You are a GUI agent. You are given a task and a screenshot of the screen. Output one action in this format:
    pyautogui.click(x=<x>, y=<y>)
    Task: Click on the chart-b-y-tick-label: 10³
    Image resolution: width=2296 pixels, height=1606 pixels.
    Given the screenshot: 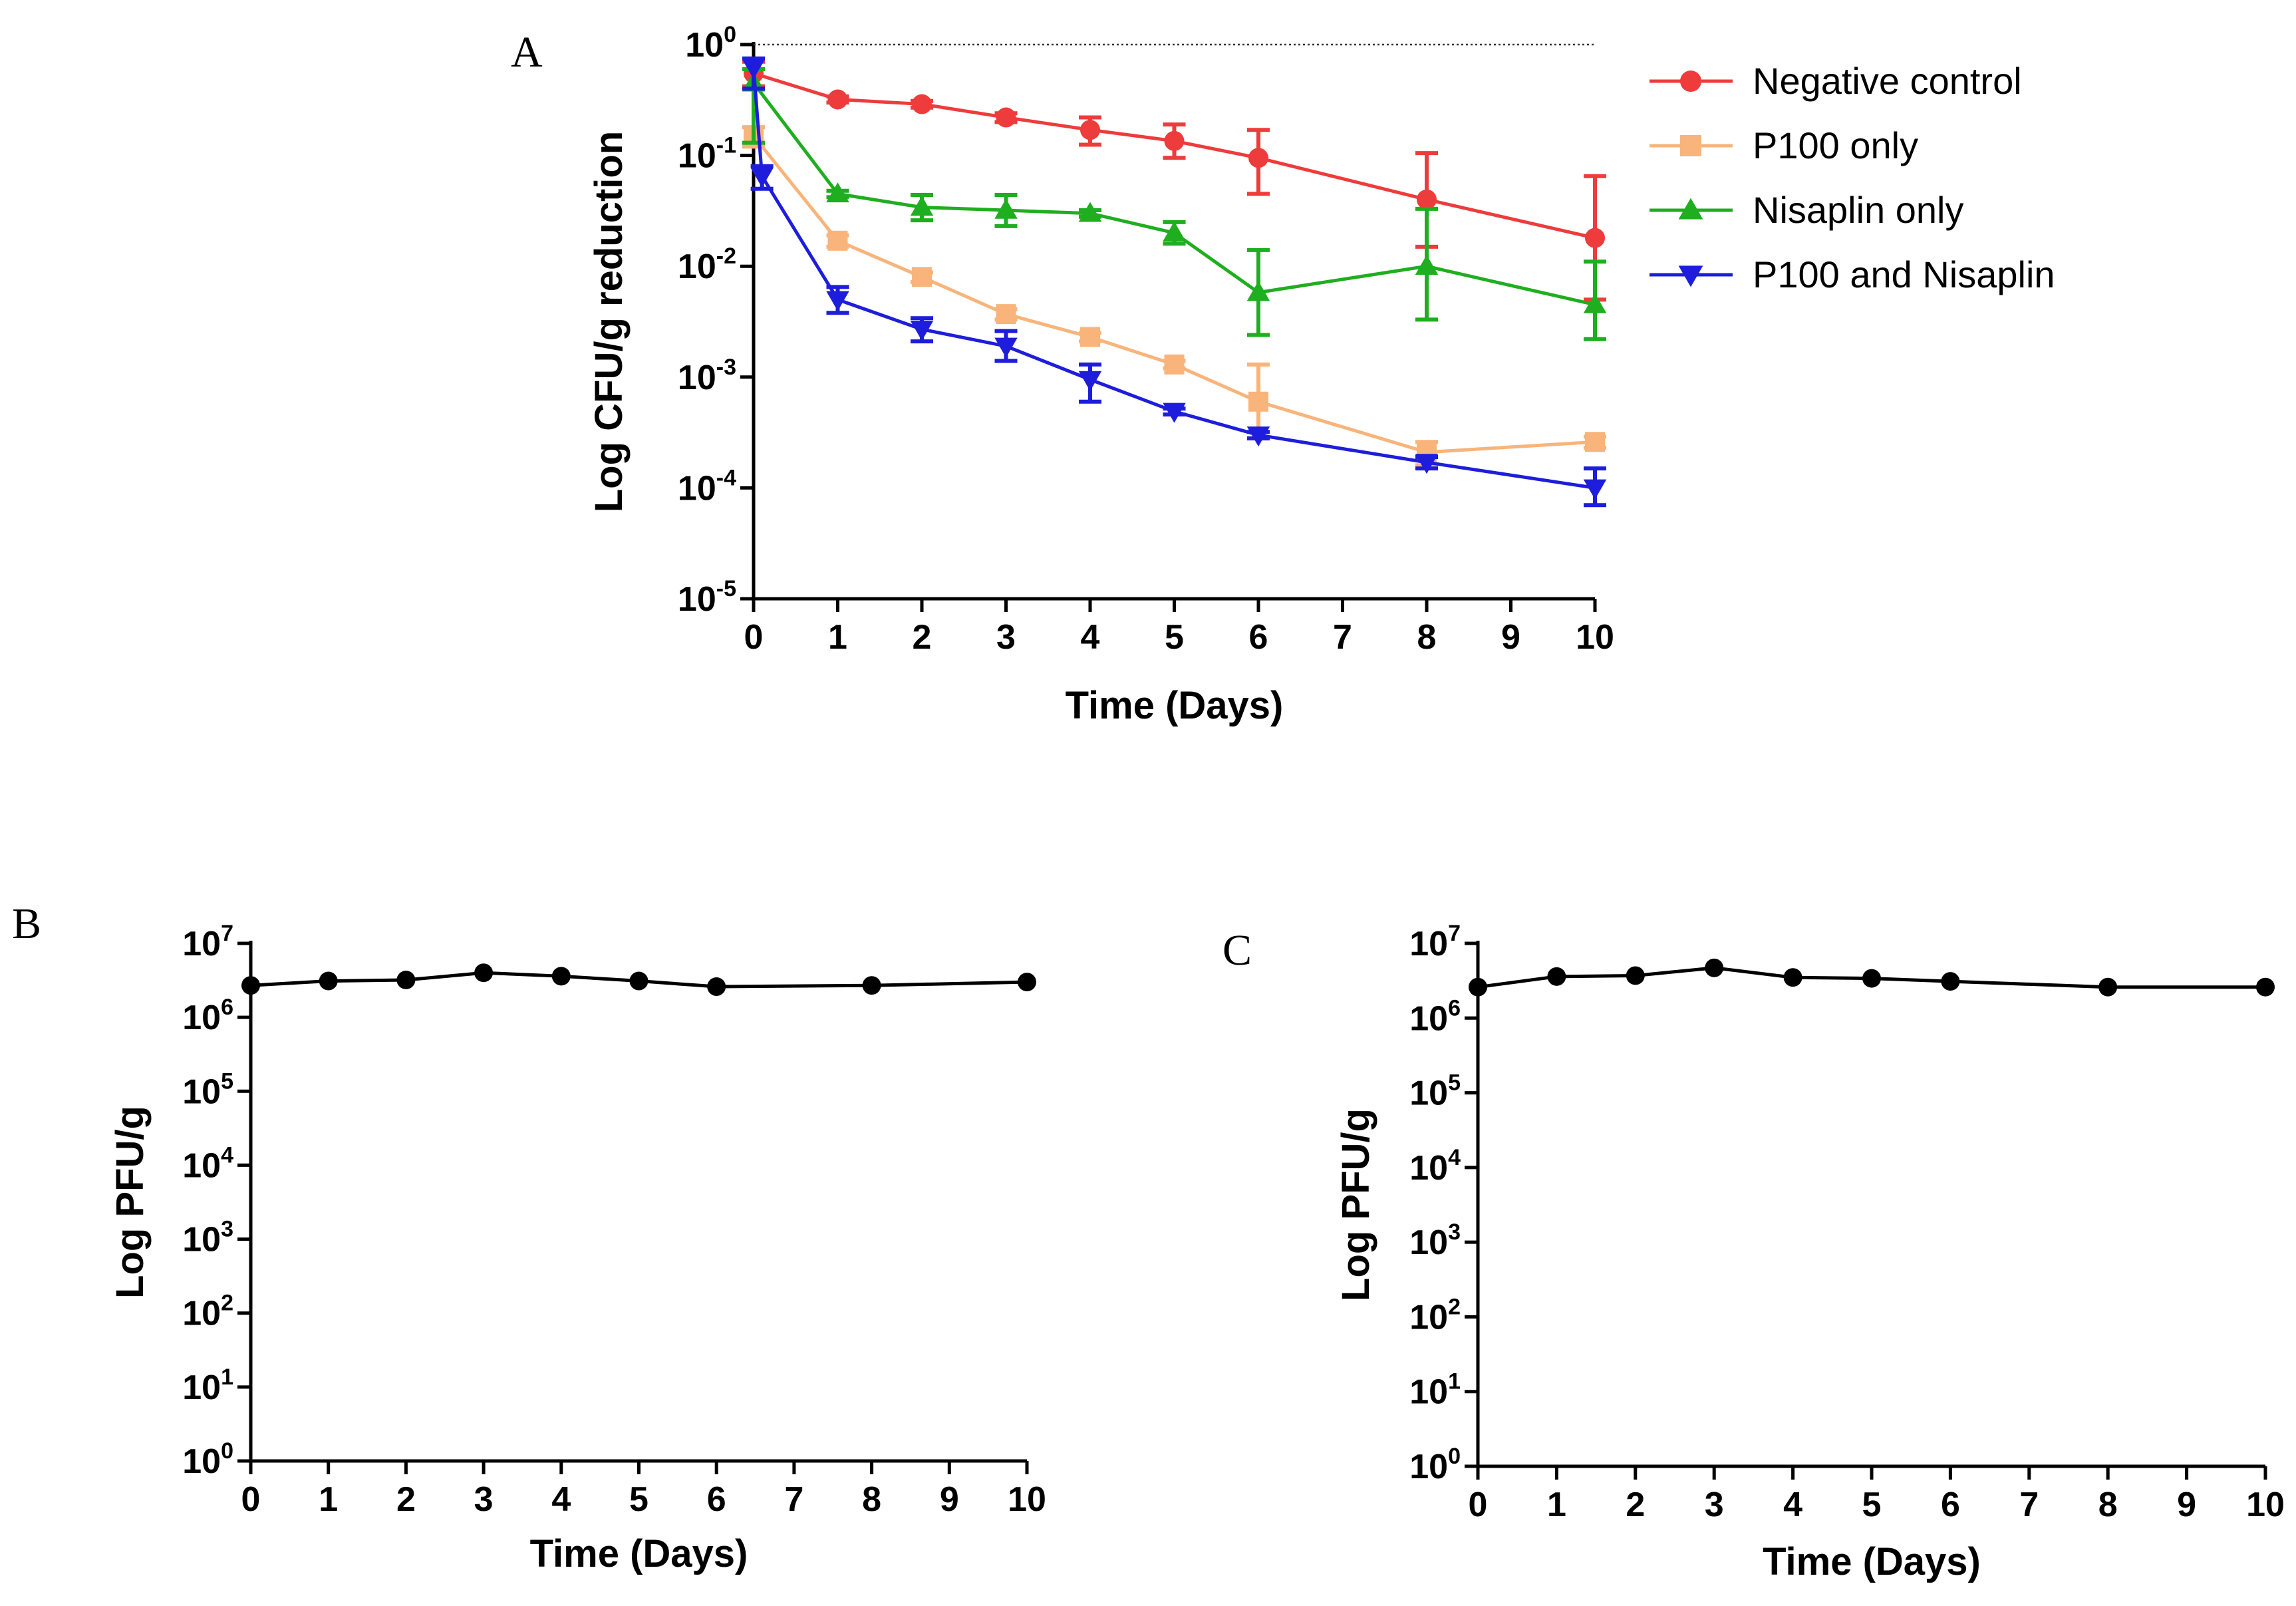 What is the action you would take?
    pyautogui.click(x=207, y=1238)
    